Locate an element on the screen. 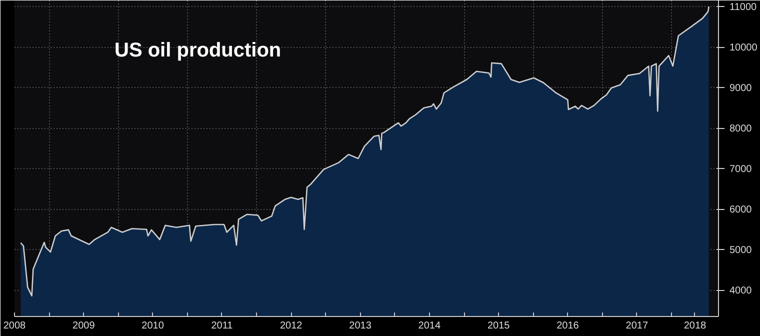  y-tick-label: 10000 is located at coordinates (744, 48).